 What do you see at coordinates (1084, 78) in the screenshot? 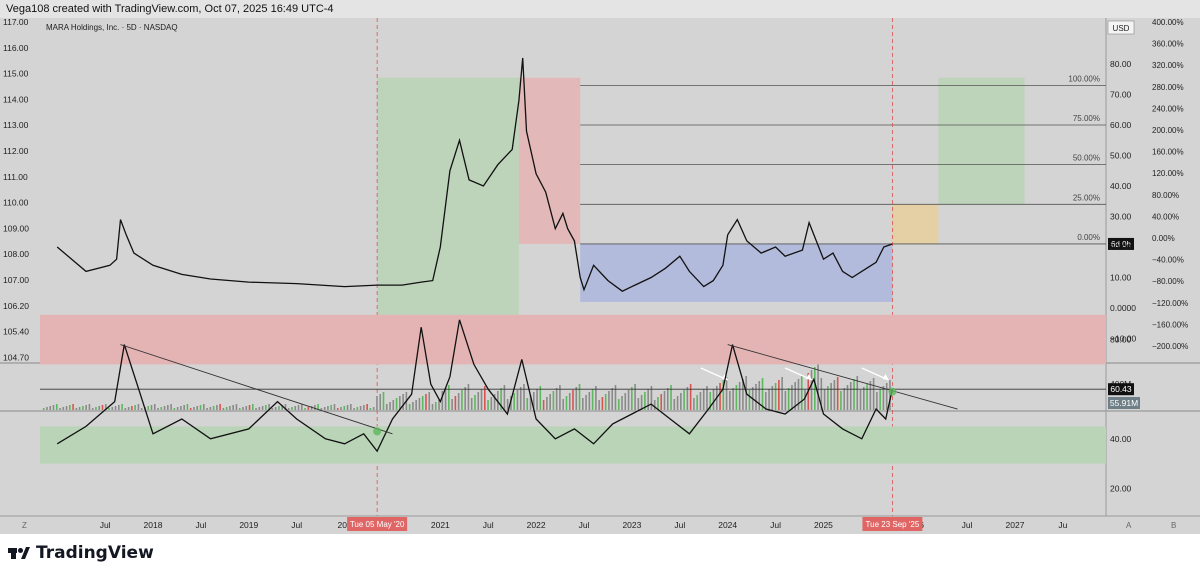
I see `fib-level-label: 100.00%` at bounding box center [1084, 78].